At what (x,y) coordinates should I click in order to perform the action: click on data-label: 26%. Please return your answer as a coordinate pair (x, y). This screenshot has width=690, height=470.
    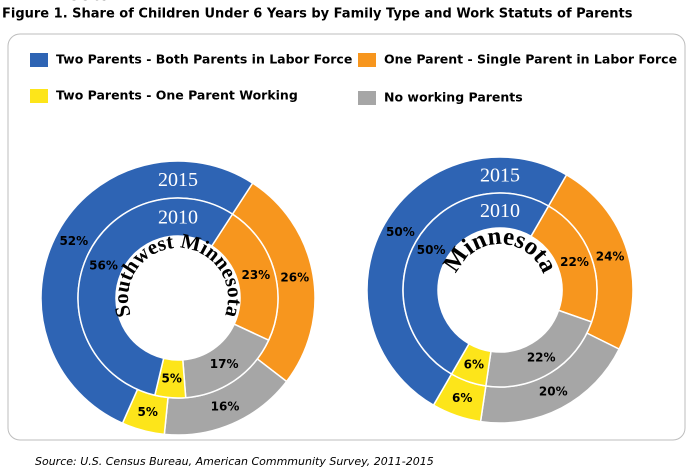
    Looking at the image, I should click on (294, 277).